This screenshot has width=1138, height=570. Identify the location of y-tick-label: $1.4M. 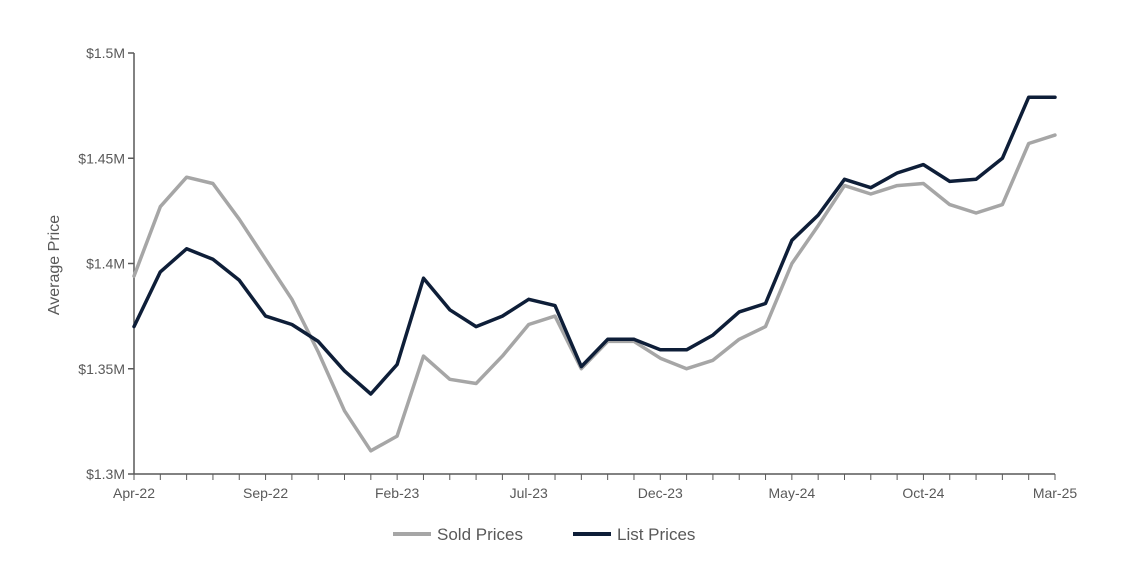
(105, 264).